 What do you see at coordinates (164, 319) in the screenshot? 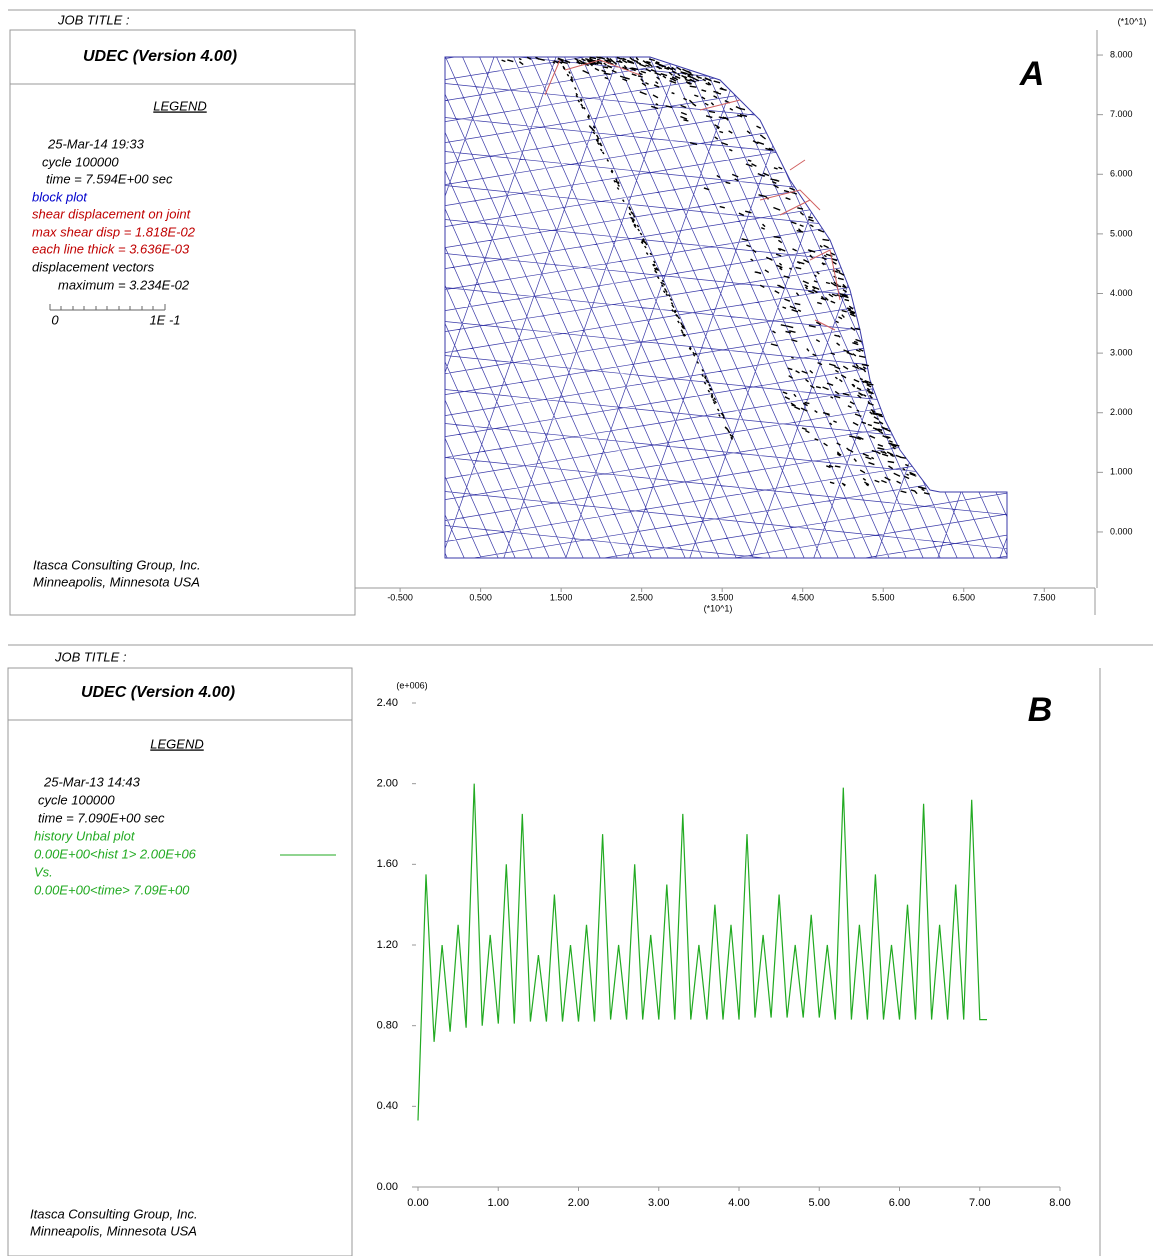
I see `scale-label: 1E -1` at bounding box center [164, 319].